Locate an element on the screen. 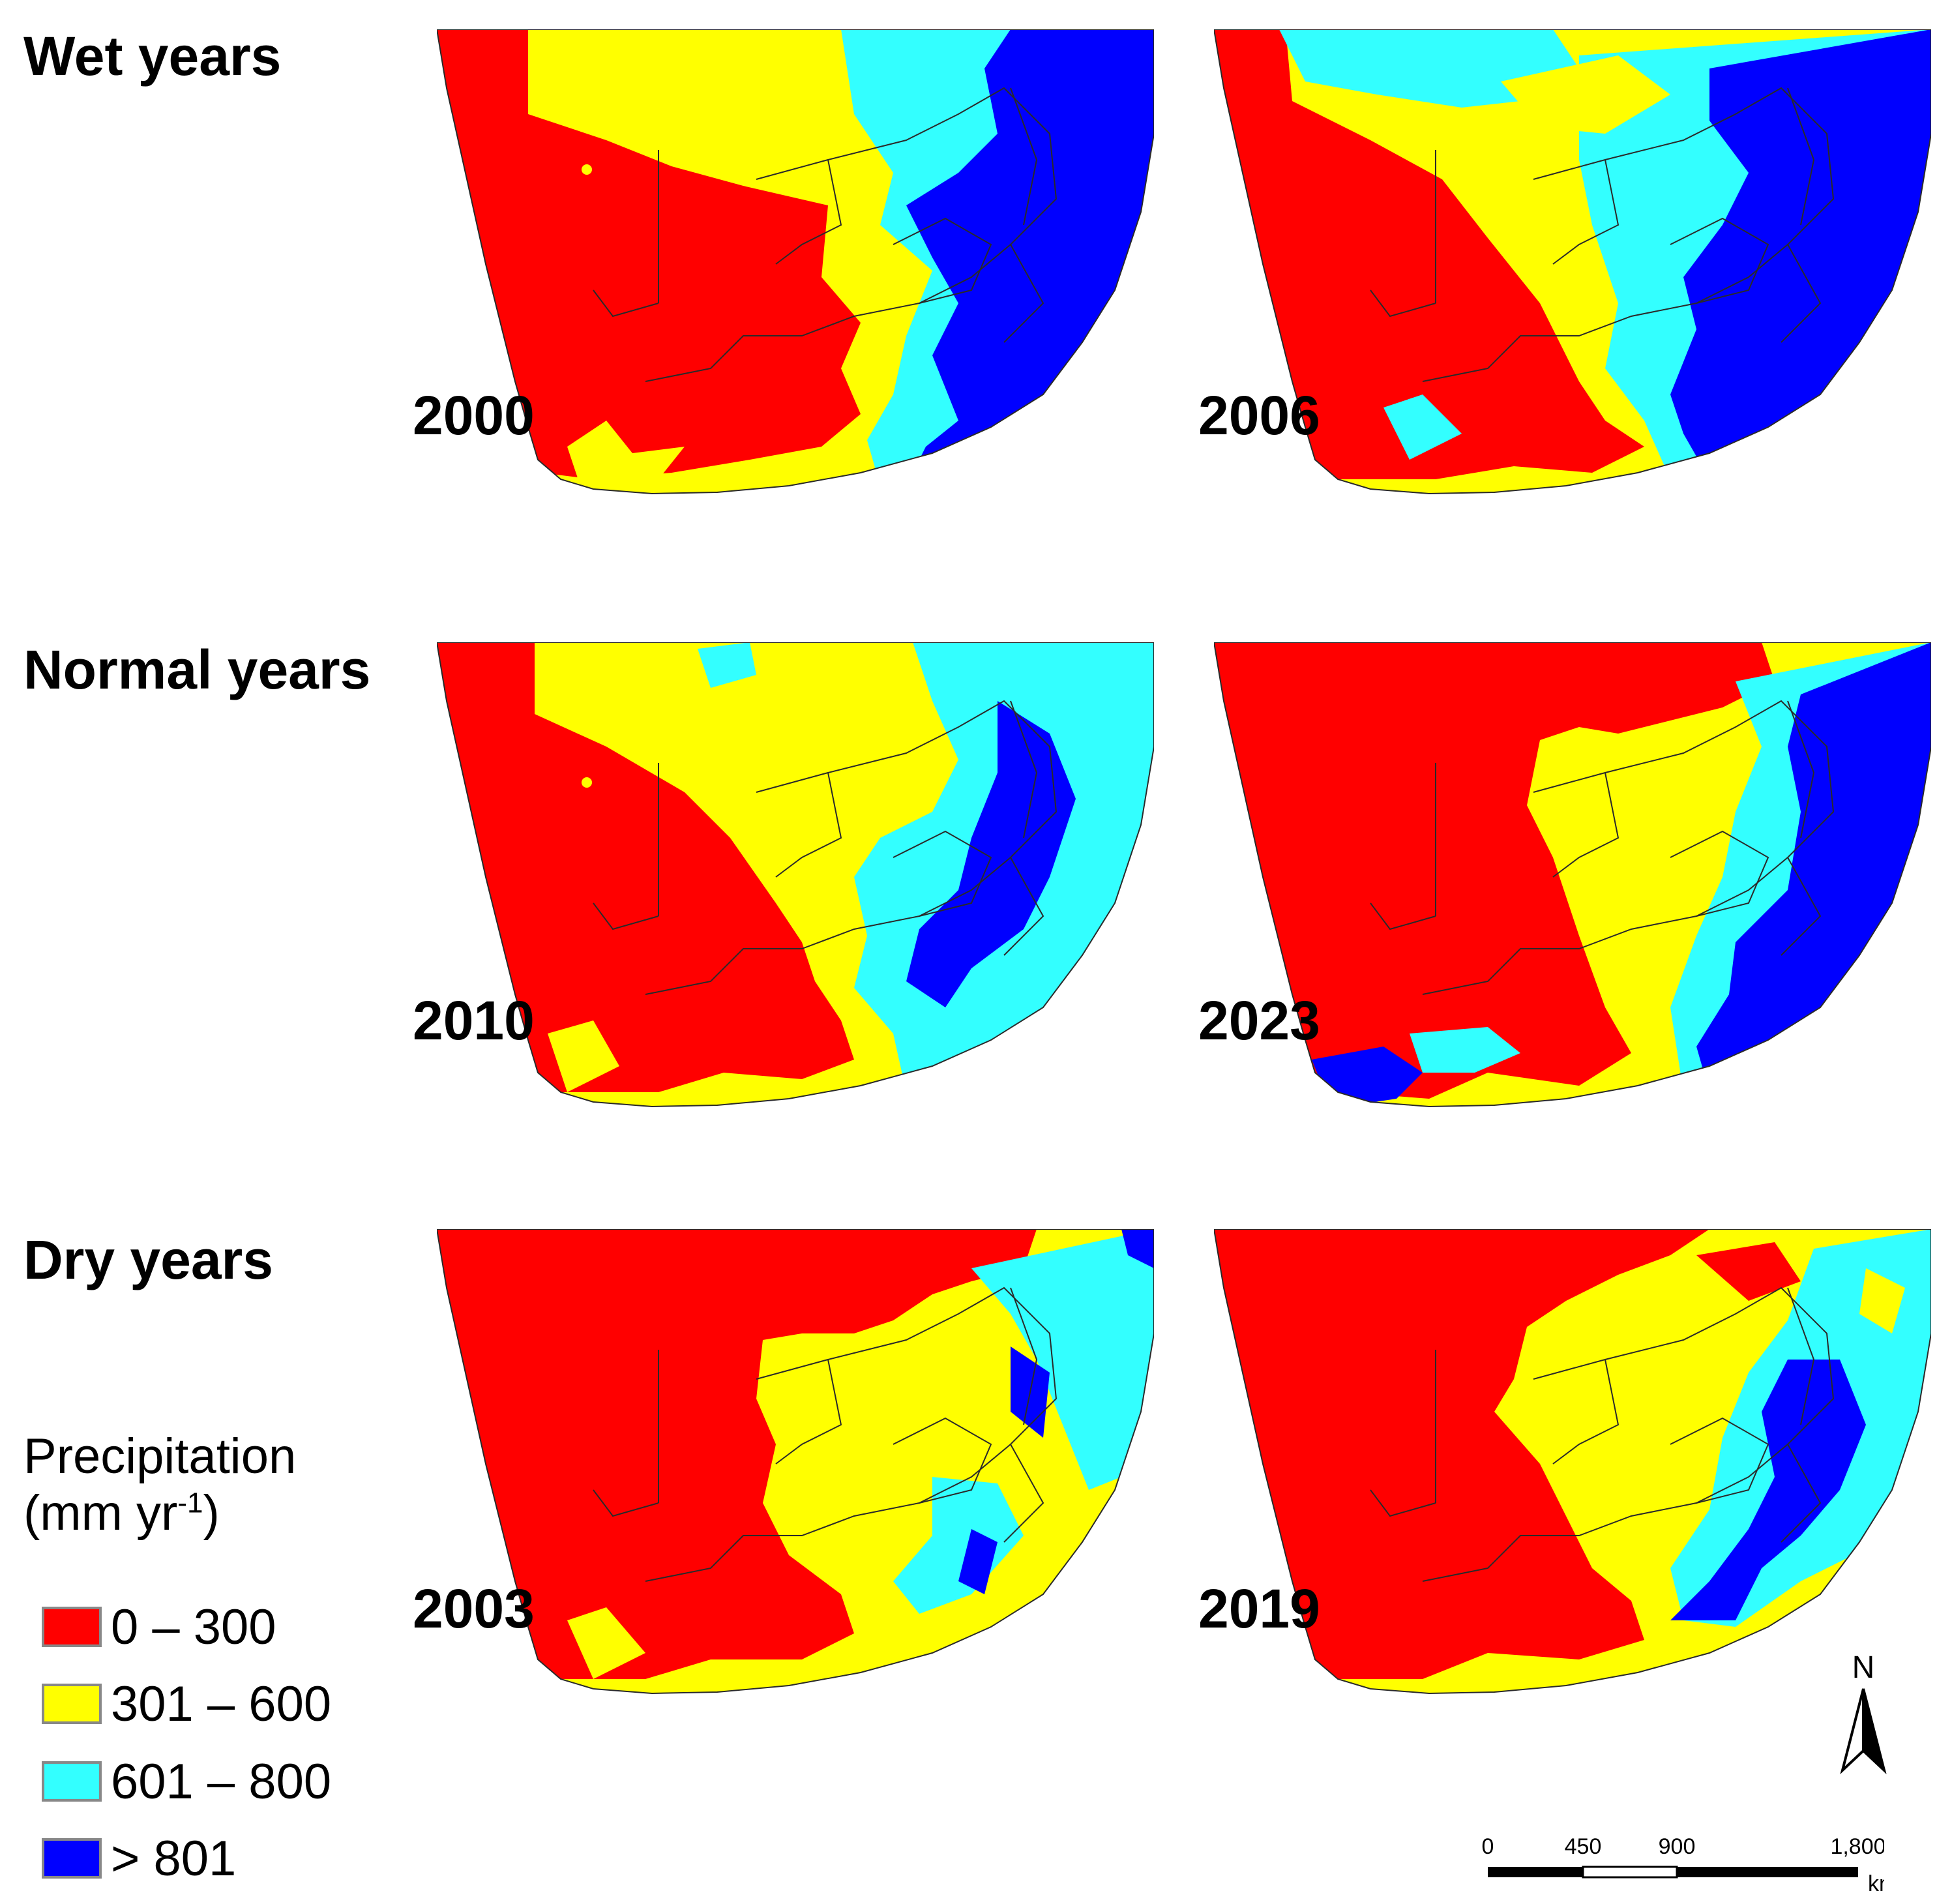 The image size is (1952, 1904). legend-title: Precipitation (mm yr-1) is located at coordinates (159, 1485).